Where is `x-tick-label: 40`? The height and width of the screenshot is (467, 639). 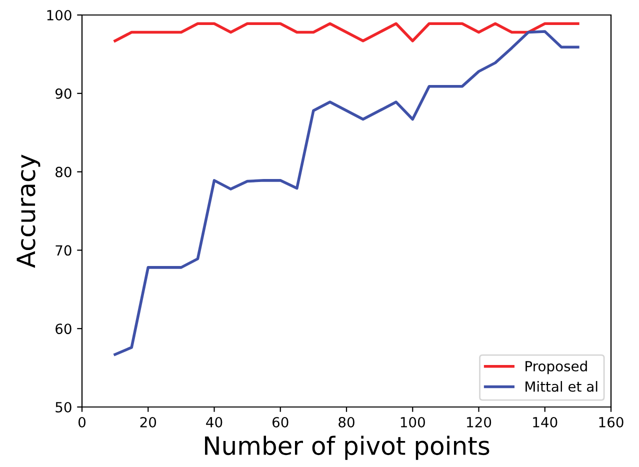 x-tick-label: 40 is located at coordinates (214, 422).